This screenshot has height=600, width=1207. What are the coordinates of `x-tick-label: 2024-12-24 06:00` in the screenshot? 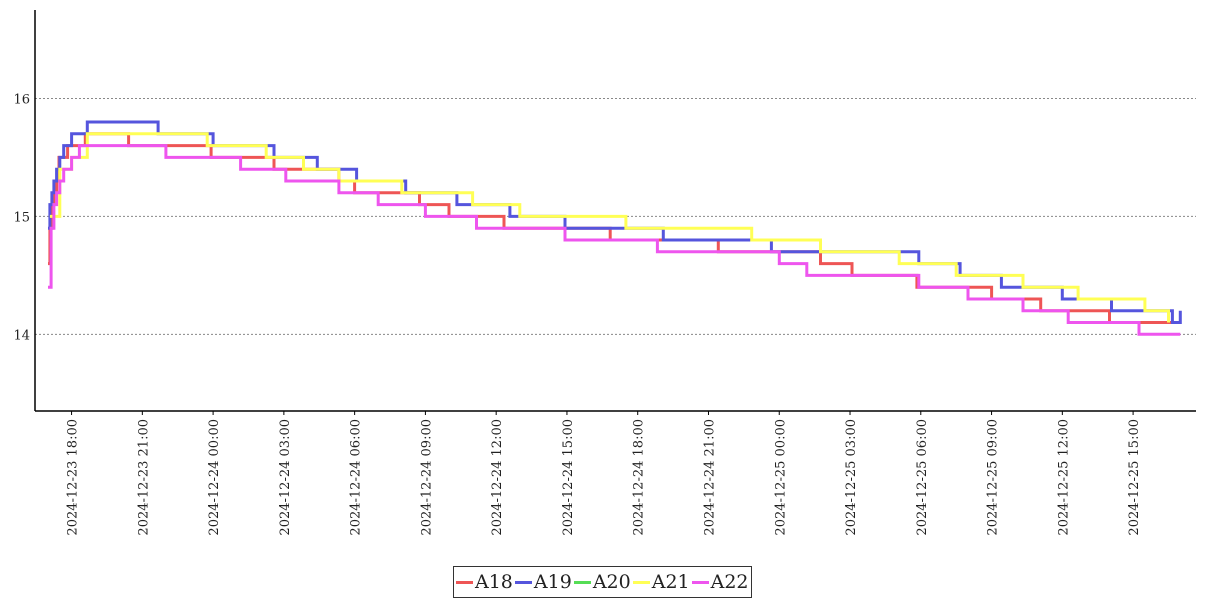 It's located at (356, 477).